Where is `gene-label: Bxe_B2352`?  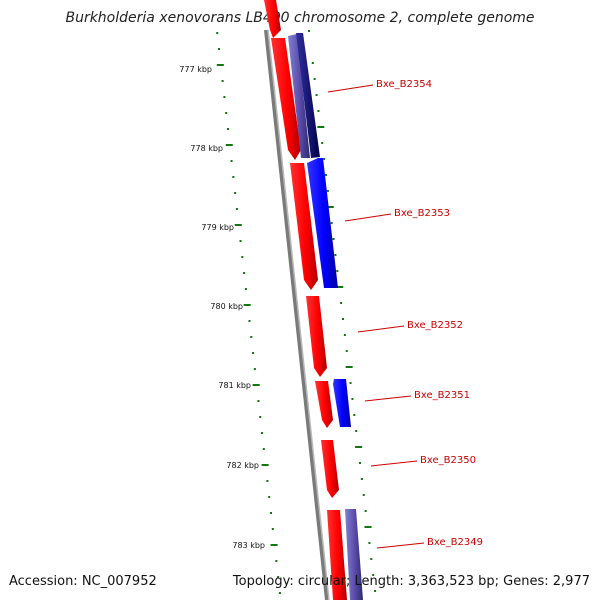
gene-label: Bxe_B2352 is located at coordinates (435, 325).